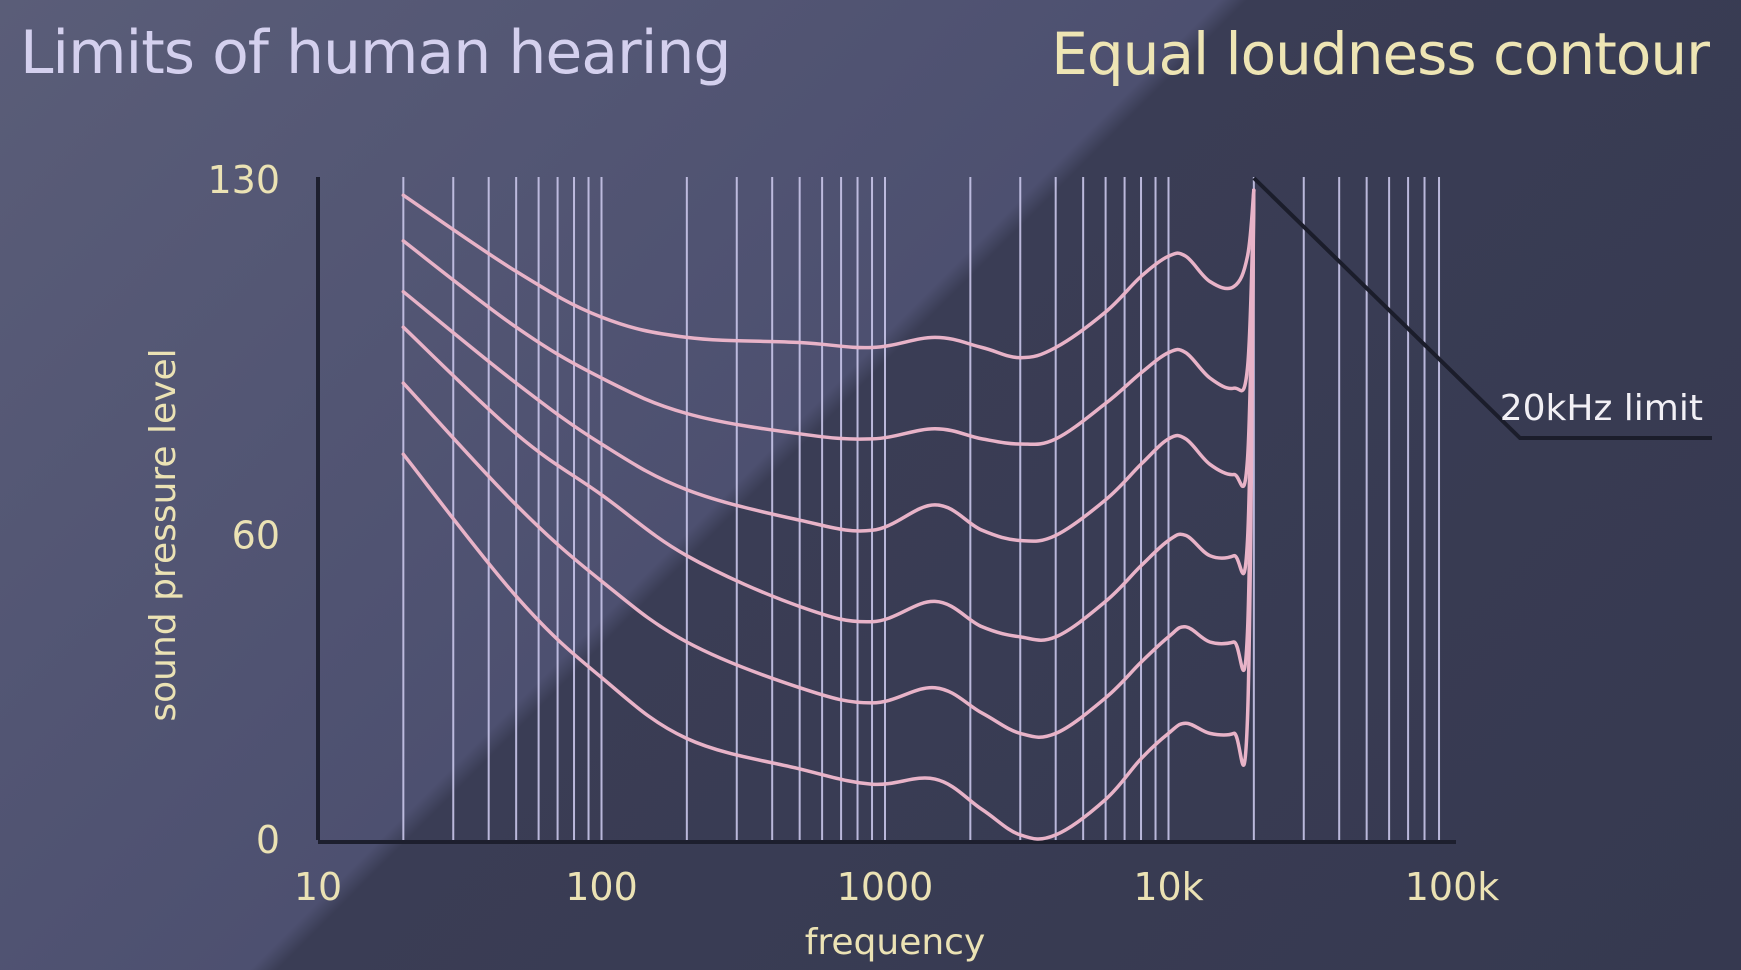 The image size is (1741, 970). Describe the element at coordinates (1168, 887) in the screenshot. I see `x-tick-label-10k: 10k` at that location.